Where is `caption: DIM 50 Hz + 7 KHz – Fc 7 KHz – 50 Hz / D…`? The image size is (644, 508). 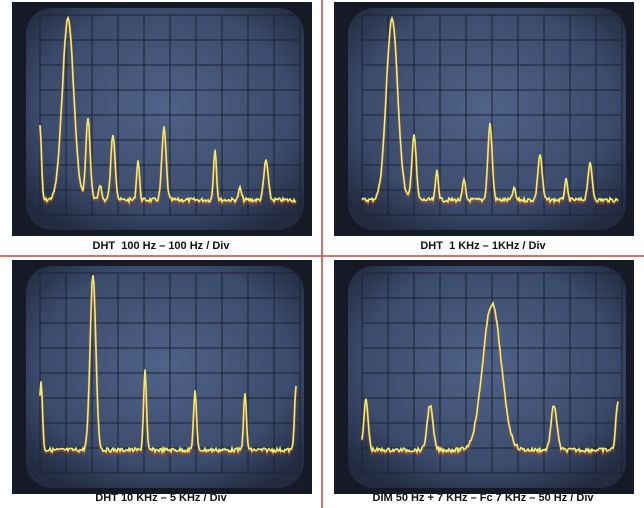
caption: DIM 50 Hz + 7 KHz – Fc 7 KHz – 50 Hz / D… is located at coordinates (484, 498).